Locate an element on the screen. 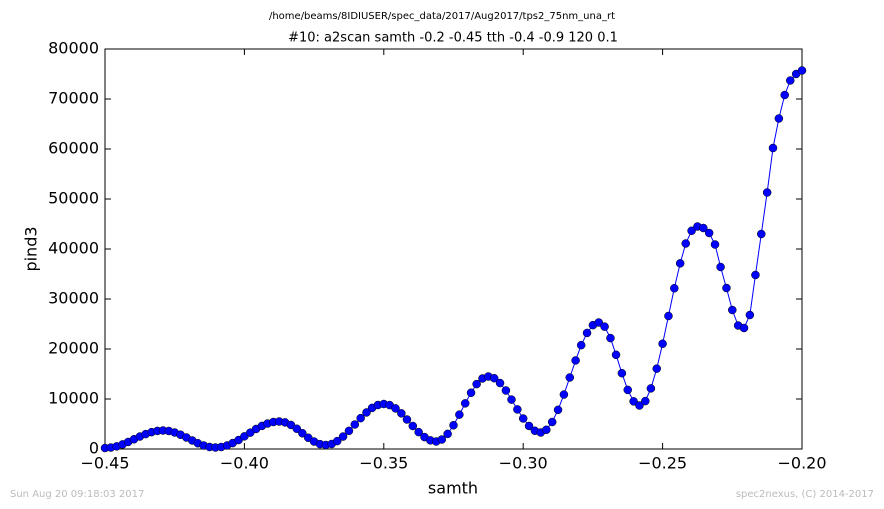  x-tick-label: −0.35 is located at coordinates (383, 463).